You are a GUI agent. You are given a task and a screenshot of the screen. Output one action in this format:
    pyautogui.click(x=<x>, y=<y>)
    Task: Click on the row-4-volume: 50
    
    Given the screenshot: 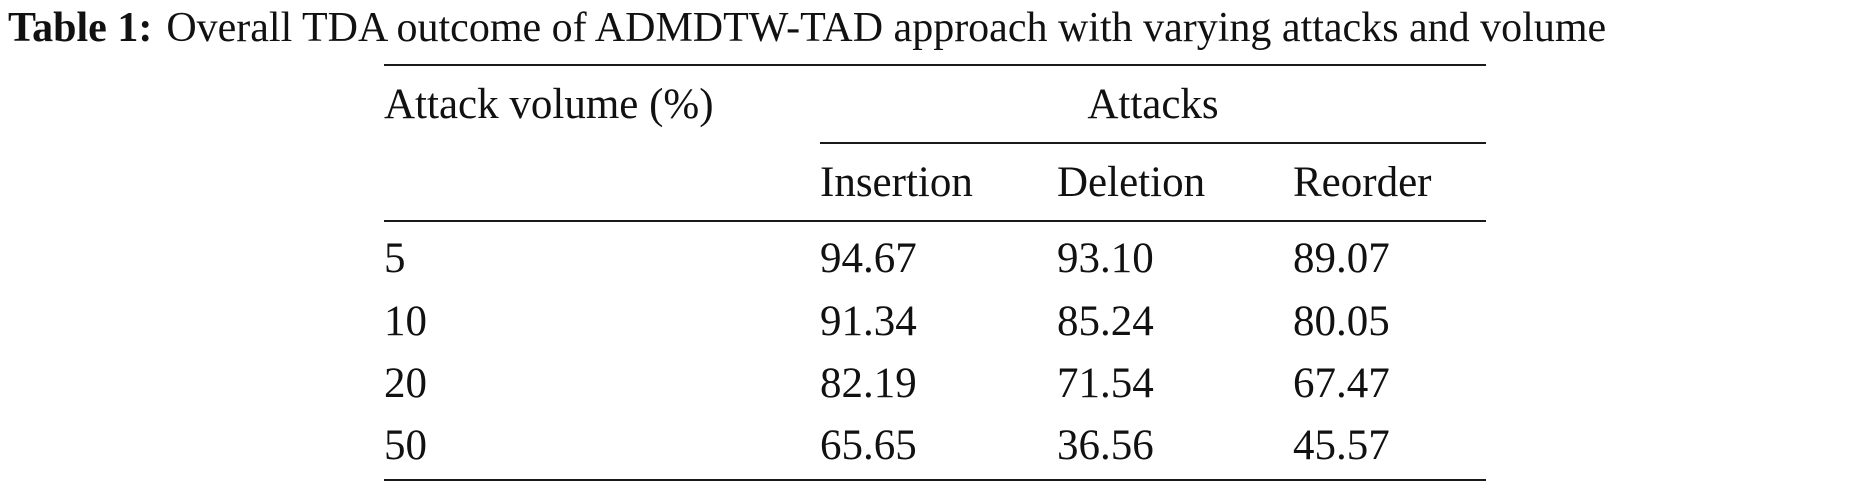 What is the action you would take?
    pyautogui.click(x=405, y=445)
    